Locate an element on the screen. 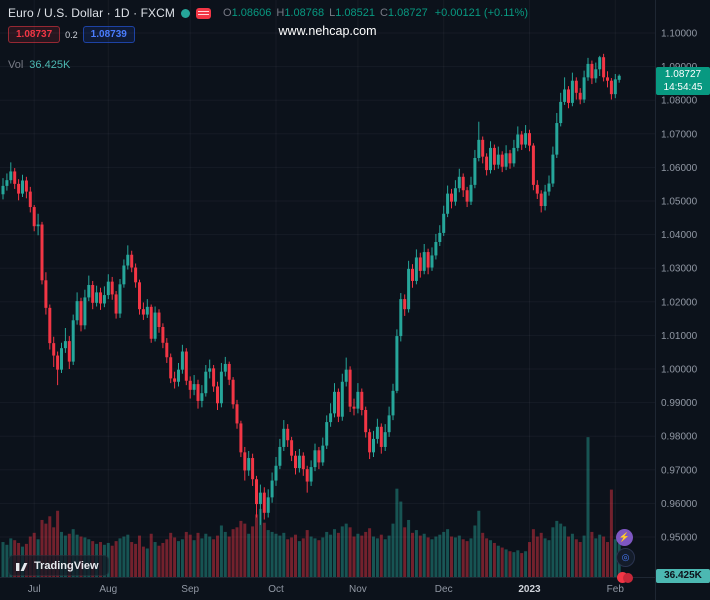 The image size is (710, 600). price-axis-label: 0.98000 is located at coordinates (679, 437).